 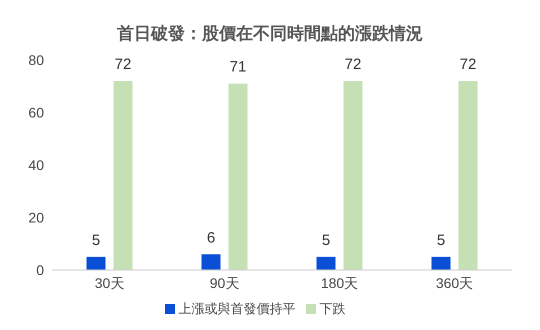 I want to click on y-tick-label: 40, so click(x=36, y=164).